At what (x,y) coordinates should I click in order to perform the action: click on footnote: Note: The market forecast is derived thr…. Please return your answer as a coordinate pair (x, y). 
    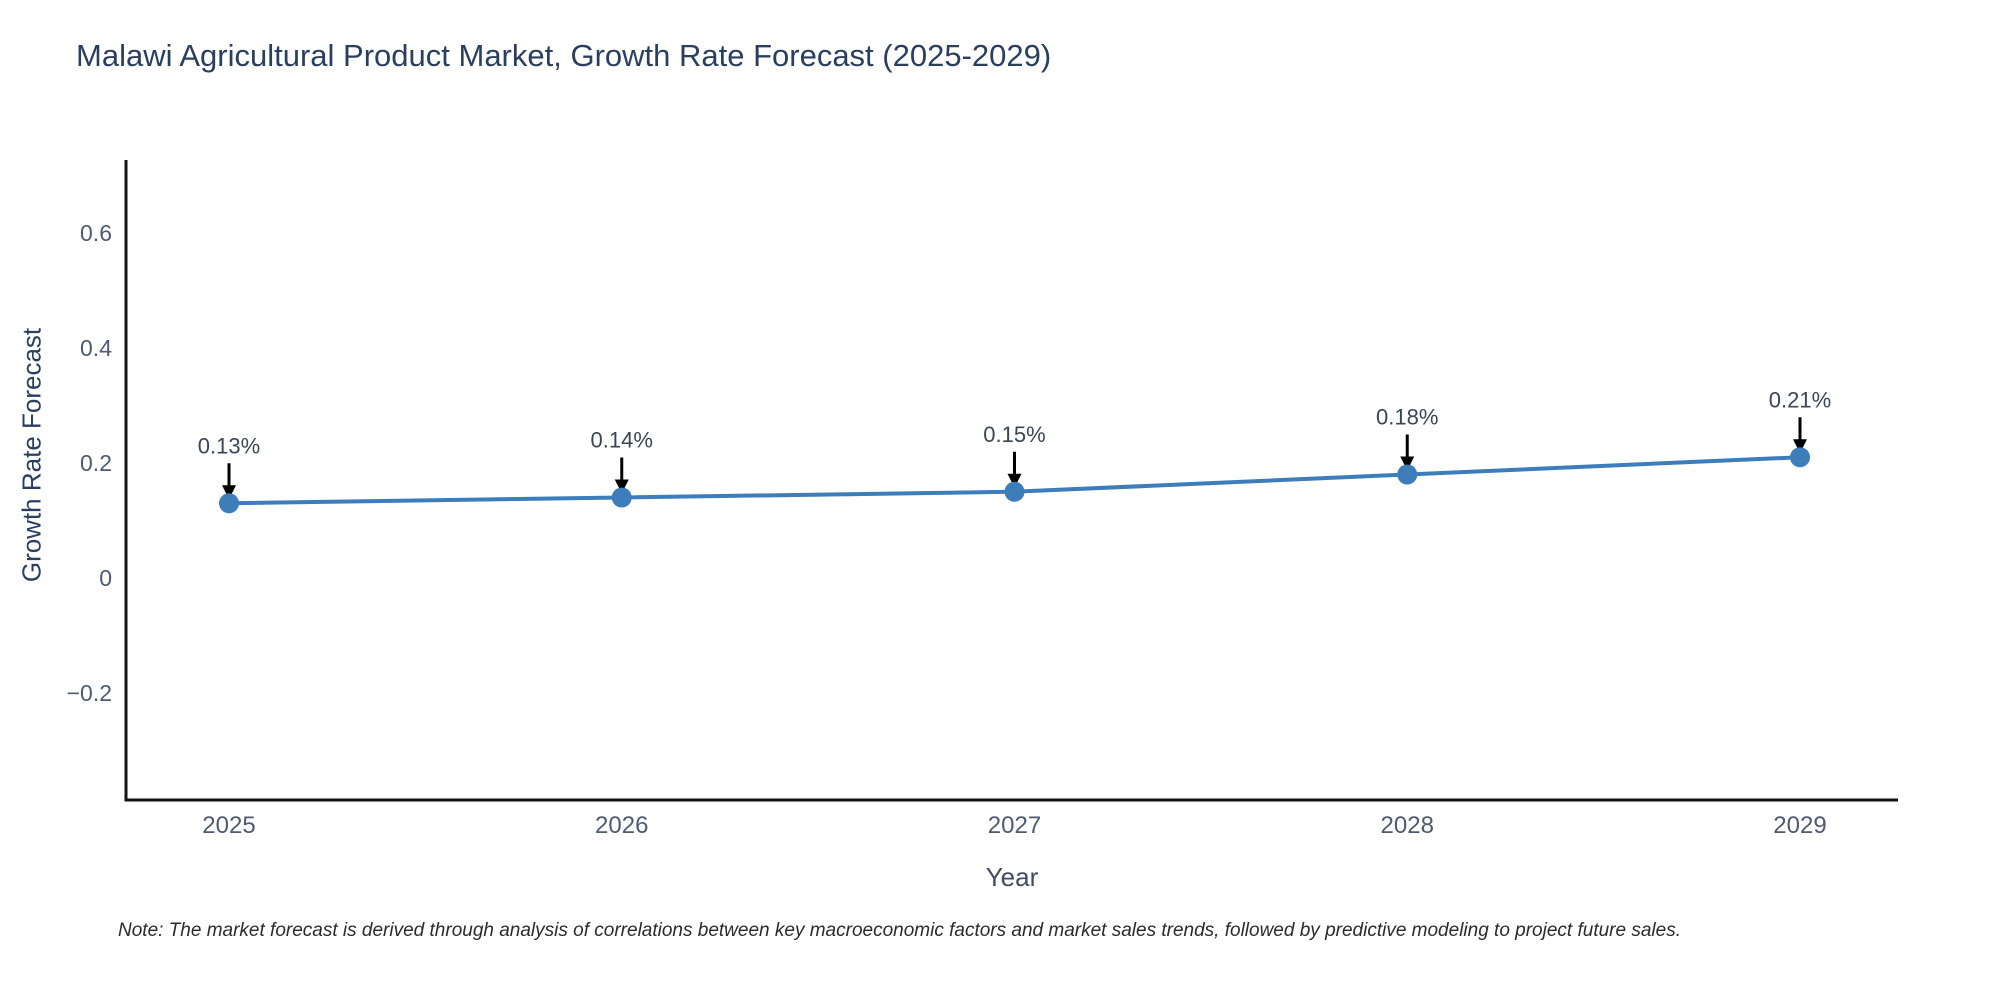
    Looking at the image, I should click on (899, 930).